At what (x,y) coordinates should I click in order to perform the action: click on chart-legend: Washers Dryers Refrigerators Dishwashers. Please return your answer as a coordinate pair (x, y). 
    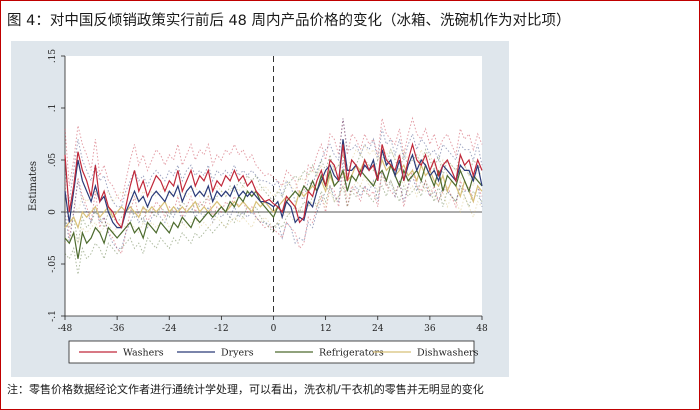
    Looking at the image, I should click on (273, 352).